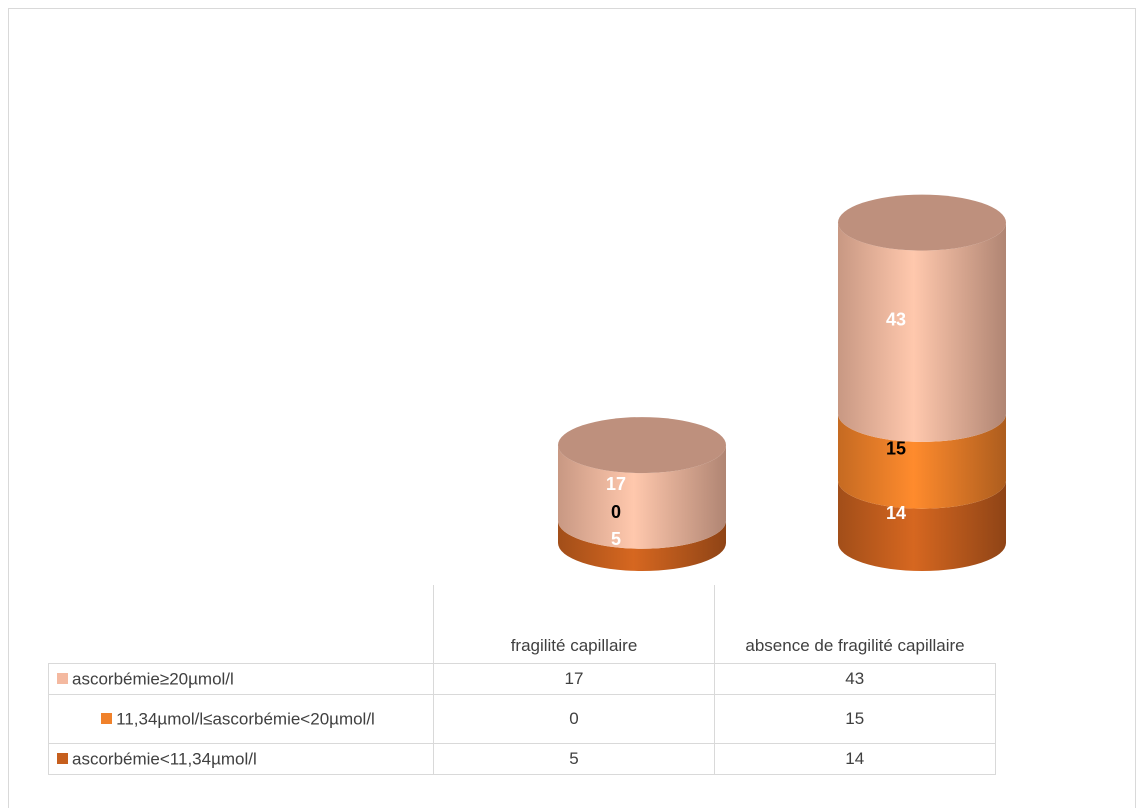  Describe the element at coordinates (245, 719) in the screenshot. I see `table-series-name: 11,34µmol/l≤ascorbémie<20µmol/l` at that location.